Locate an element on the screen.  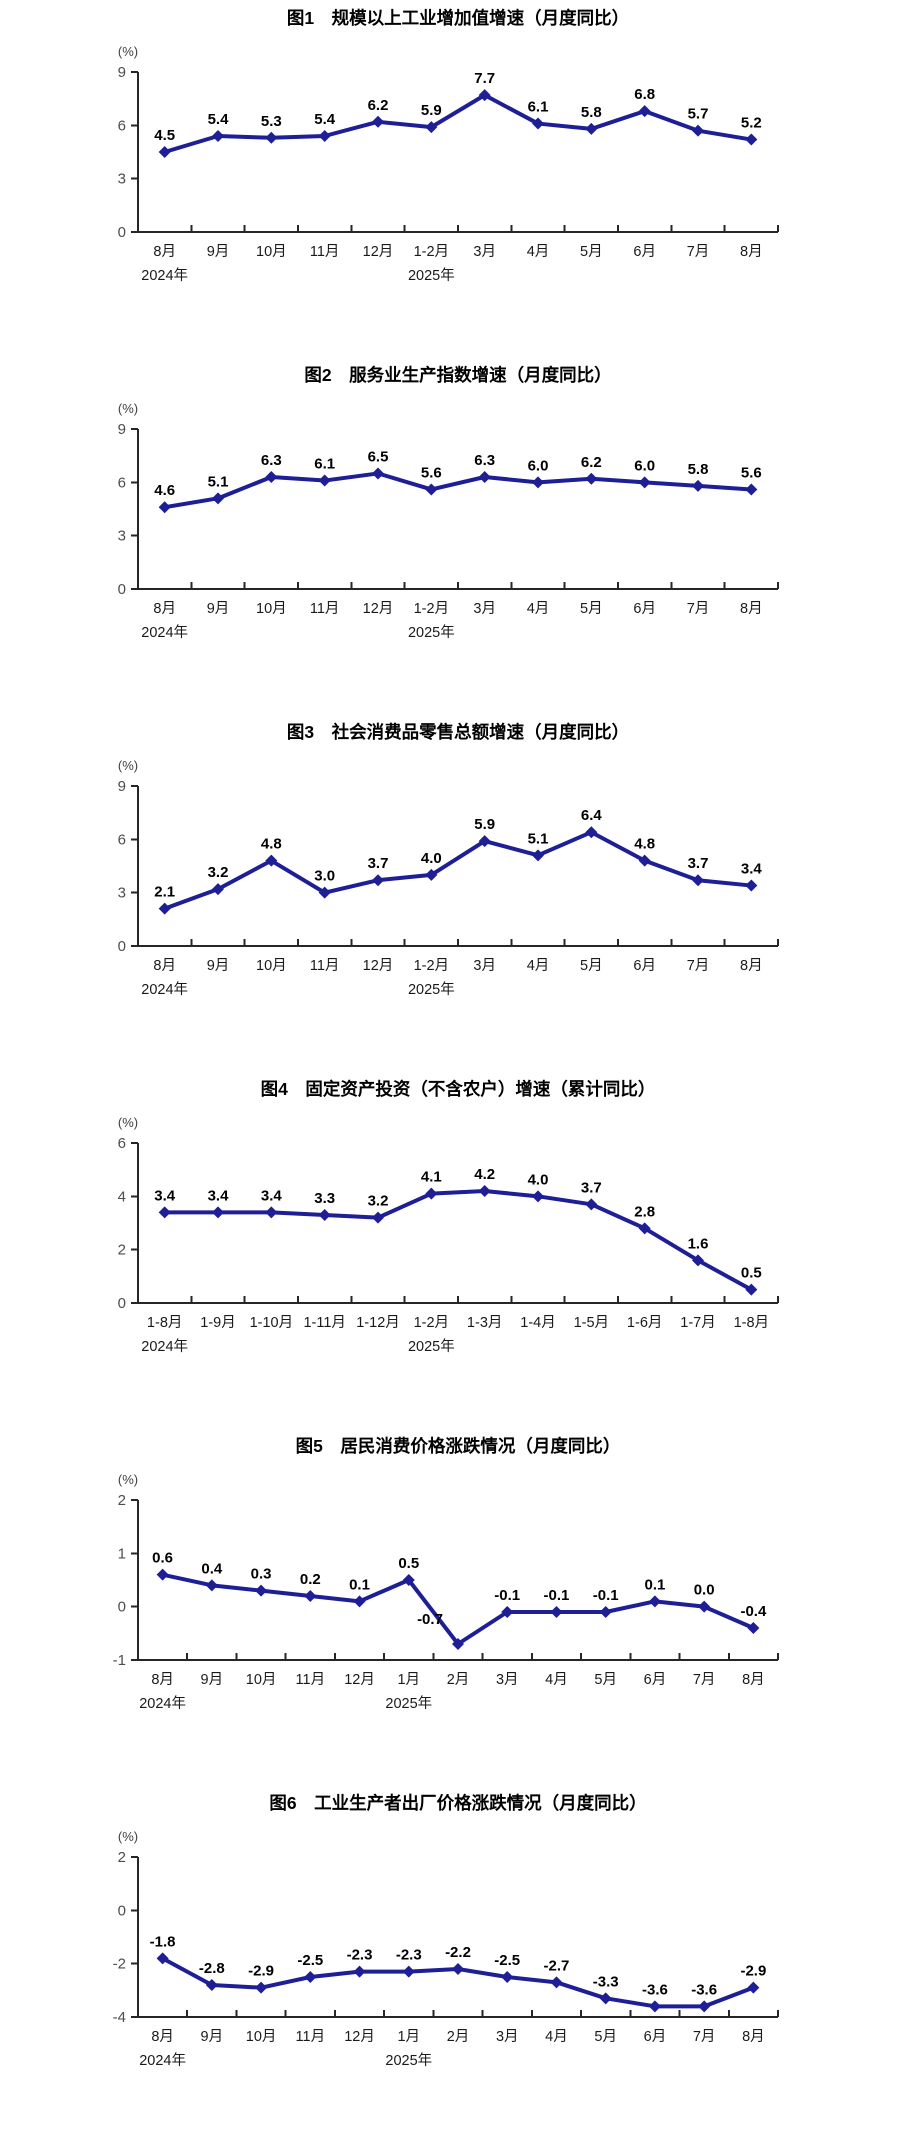
data-point-label: 3.3 is located at coordinates (324, 1198).